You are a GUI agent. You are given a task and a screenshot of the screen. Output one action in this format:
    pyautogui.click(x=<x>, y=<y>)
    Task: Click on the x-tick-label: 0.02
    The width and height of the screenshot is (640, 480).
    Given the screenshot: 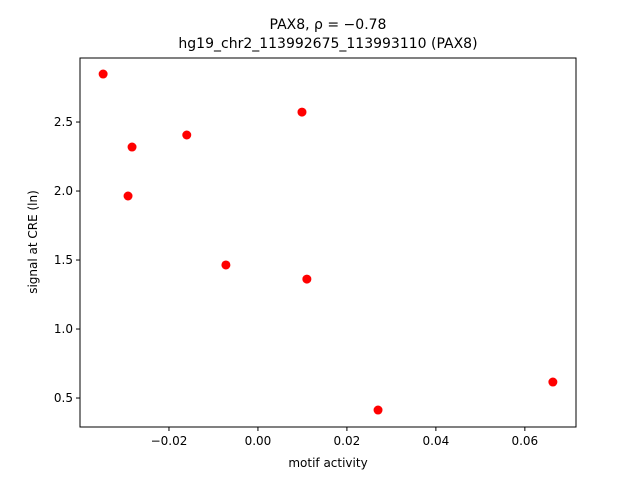 What is the action you would take?
    pyautogui.click(x=347, y=441)
    